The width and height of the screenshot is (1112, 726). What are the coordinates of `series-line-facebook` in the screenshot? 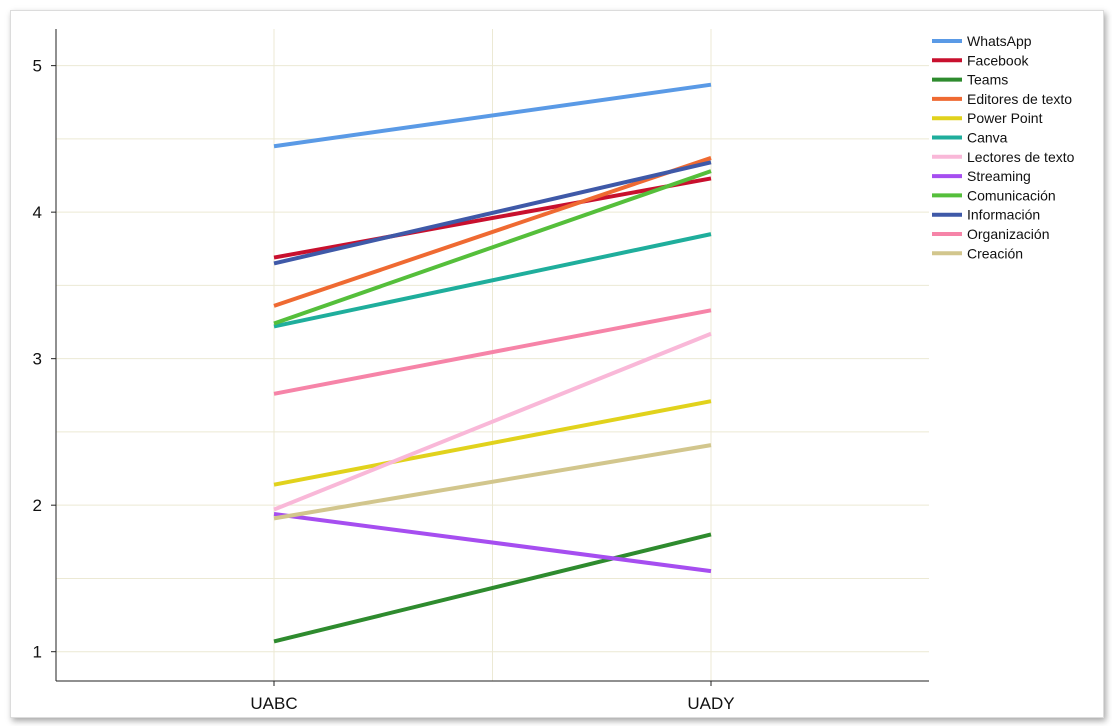 It's located at (492, 218).